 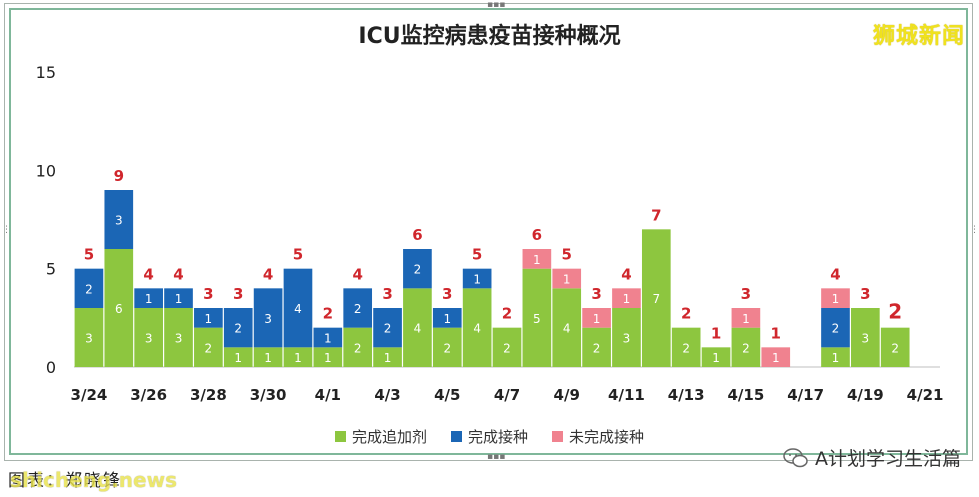 I want to click on chart-legend: 完成追加剂 完成接种 未完成接种, so click(x=489, y=436).